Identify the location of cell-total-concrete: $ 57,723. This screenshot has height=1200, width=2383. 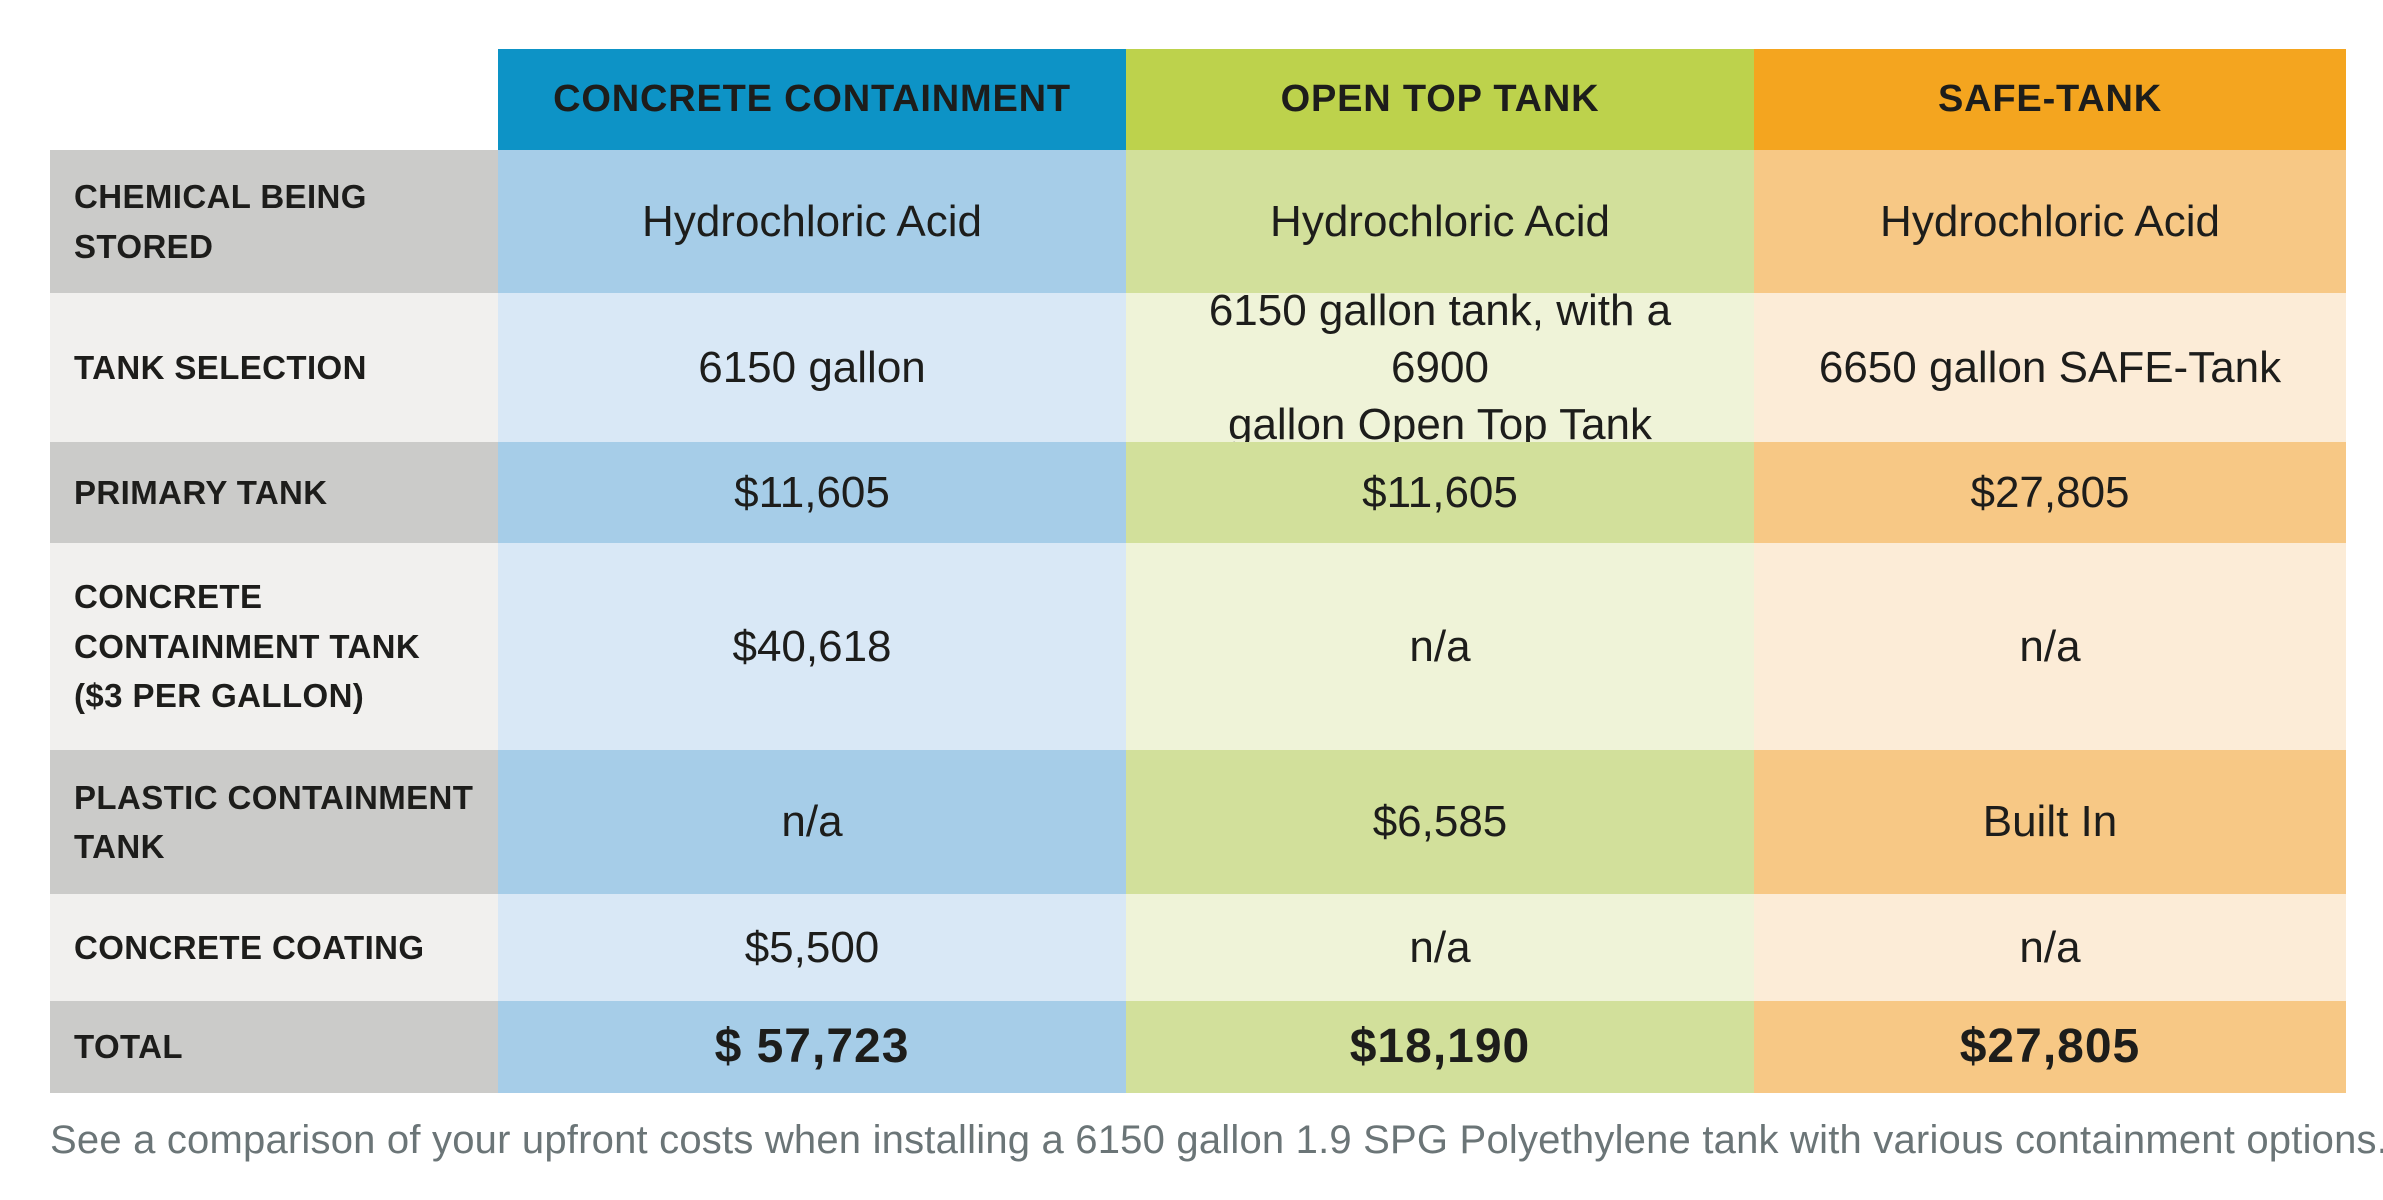
(812, 1047).